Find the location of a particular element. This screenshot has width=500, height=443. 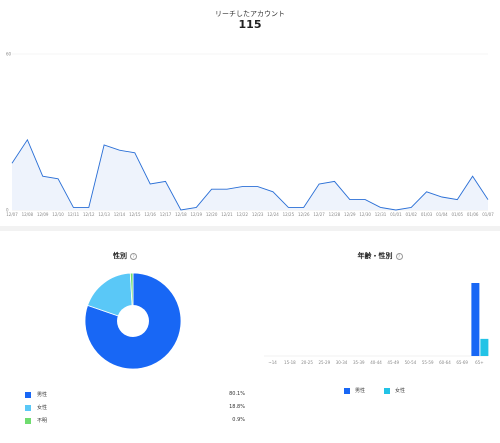

x-tick-label: 12/17 is located at coordinates (166, 214).